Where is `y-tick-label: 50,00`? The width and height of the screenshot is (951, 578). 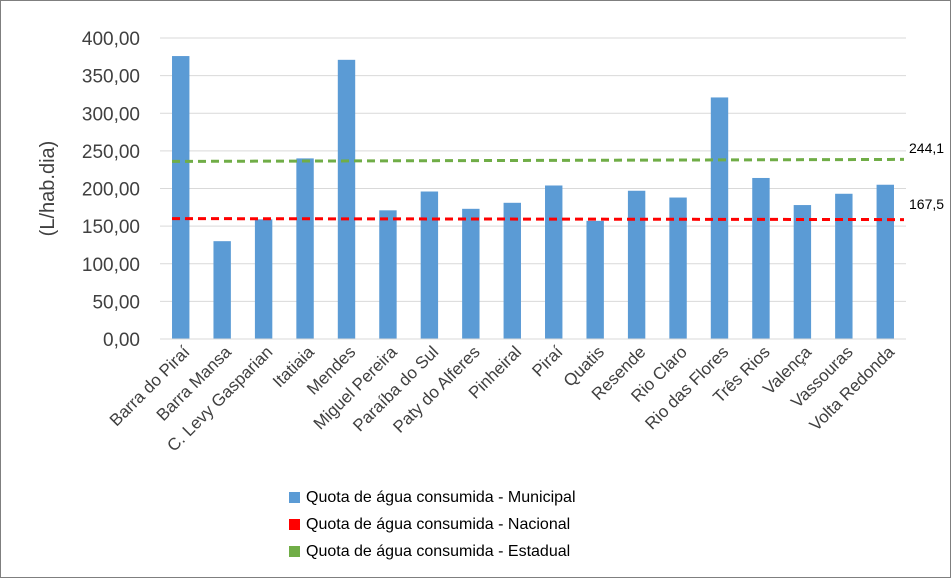 y-tick-label: 50,00 is located at coordinates (116, 302).